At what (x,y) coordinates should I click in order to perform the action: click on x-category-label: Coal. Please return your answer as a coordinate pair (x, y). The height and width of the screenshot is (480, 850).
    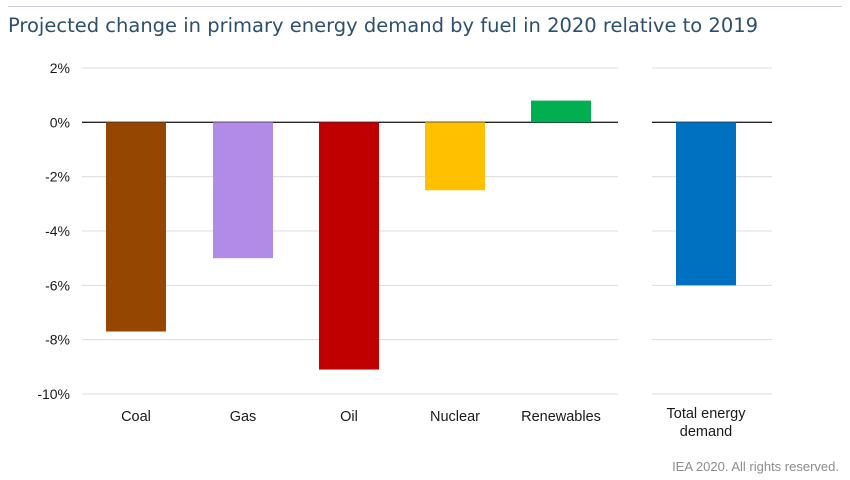
    Looking at the image, I should click on (136, 417).